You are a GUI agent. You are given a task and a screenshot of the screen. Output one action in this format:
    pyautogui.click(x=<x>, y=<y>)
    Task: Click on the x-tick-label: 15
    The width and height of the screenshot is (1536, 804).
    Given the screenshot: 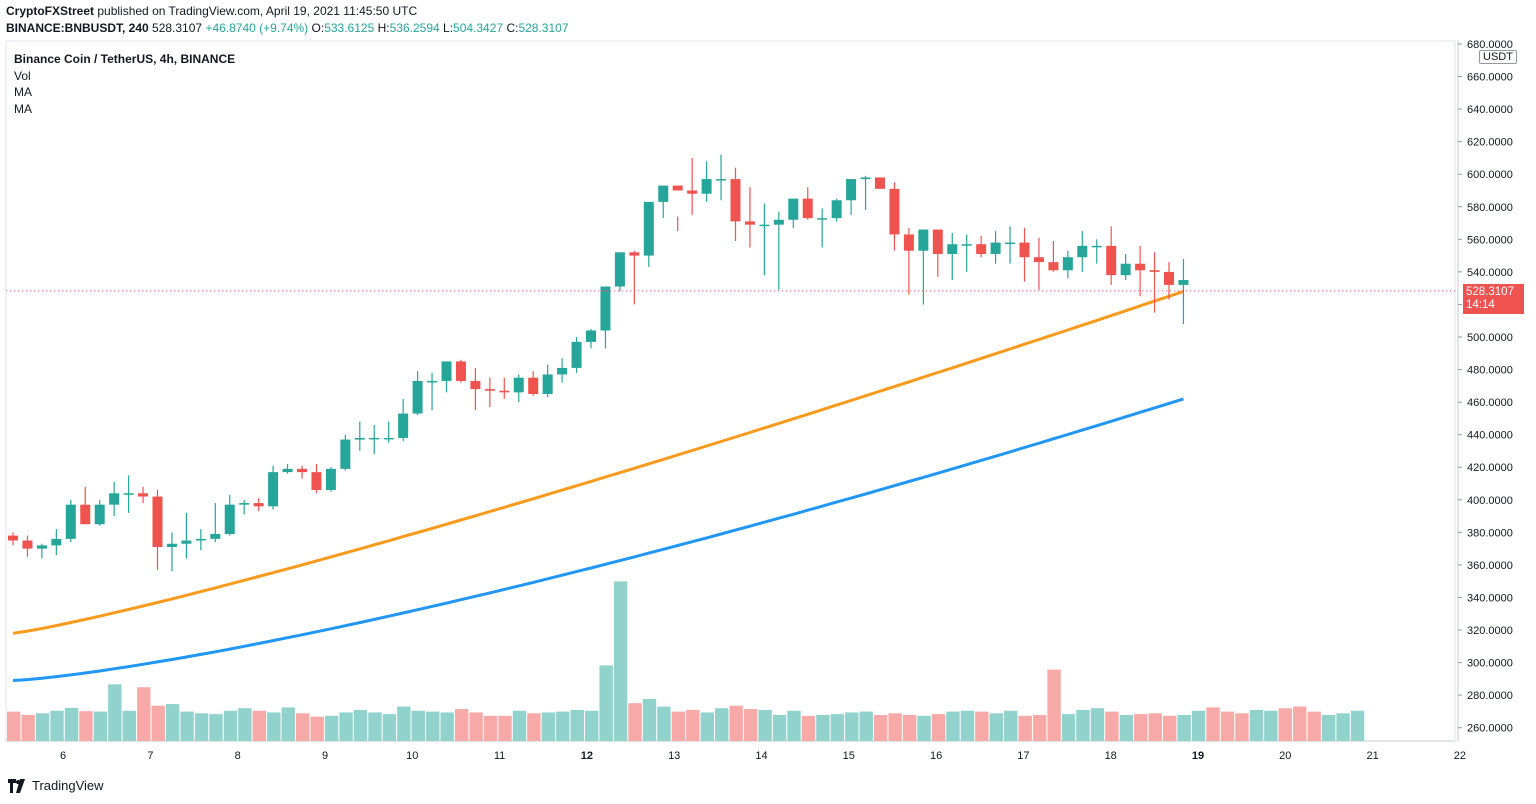 What is the action you would take?
    pyautogui.click(x=849, y=756)
    